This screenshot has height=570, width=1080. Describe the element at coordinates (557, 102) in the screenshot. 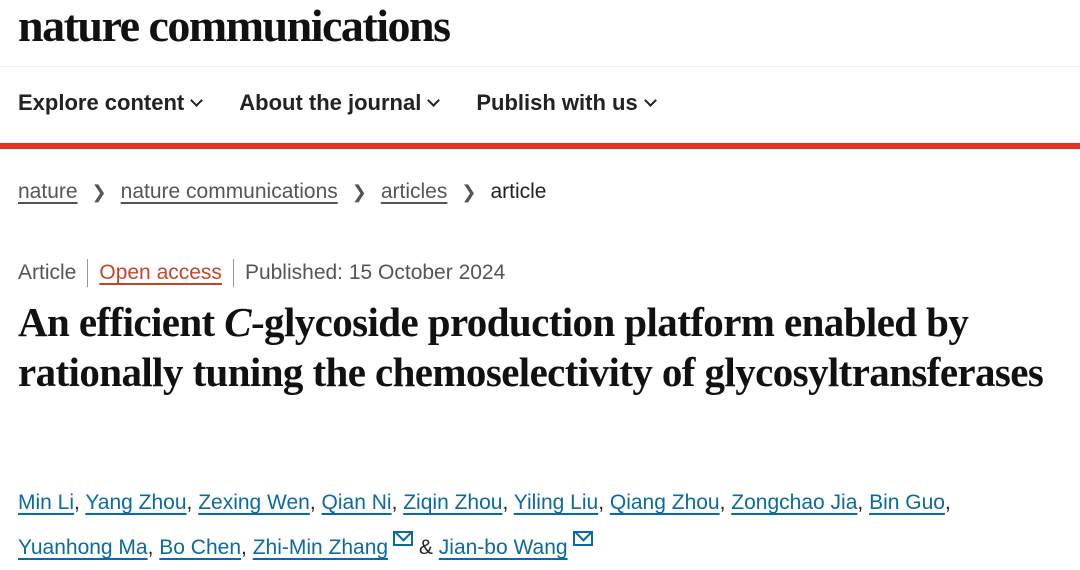

I see `nav-label: Publish with us` at that location.